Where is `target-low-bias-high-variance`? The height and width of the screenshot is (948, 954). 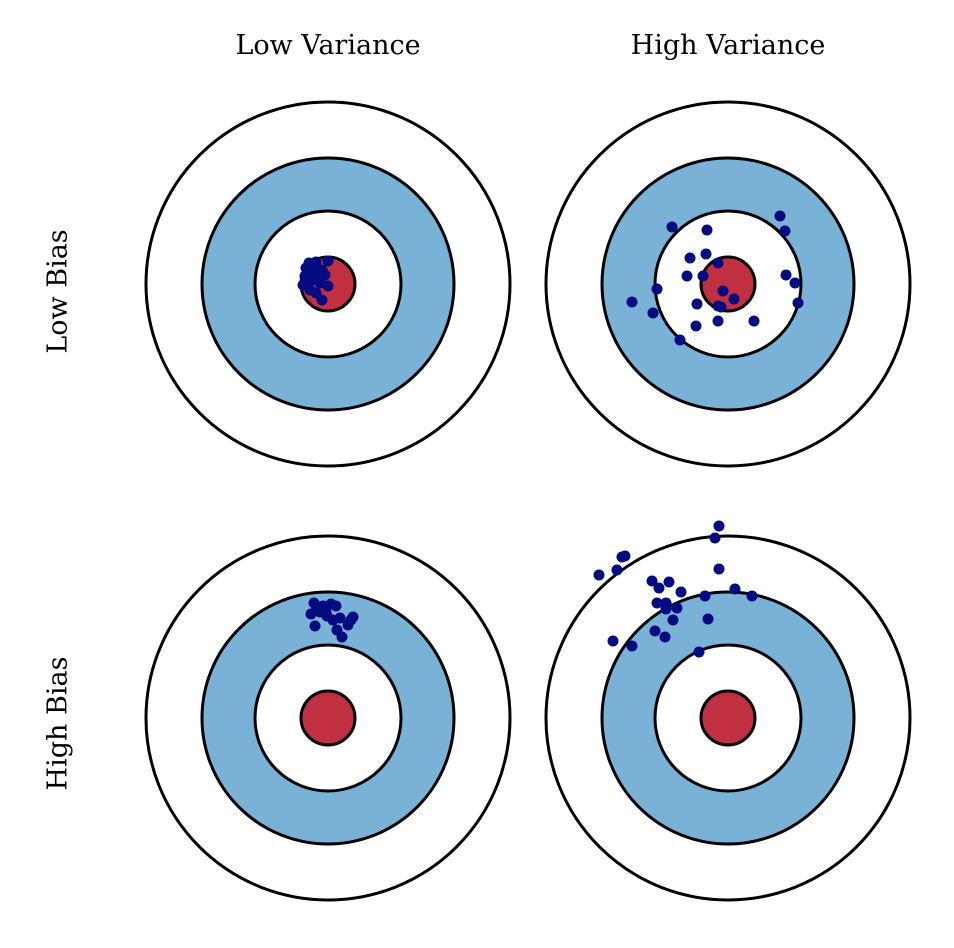
target-low-bias-high-variance is located at coordinates (728, 284).